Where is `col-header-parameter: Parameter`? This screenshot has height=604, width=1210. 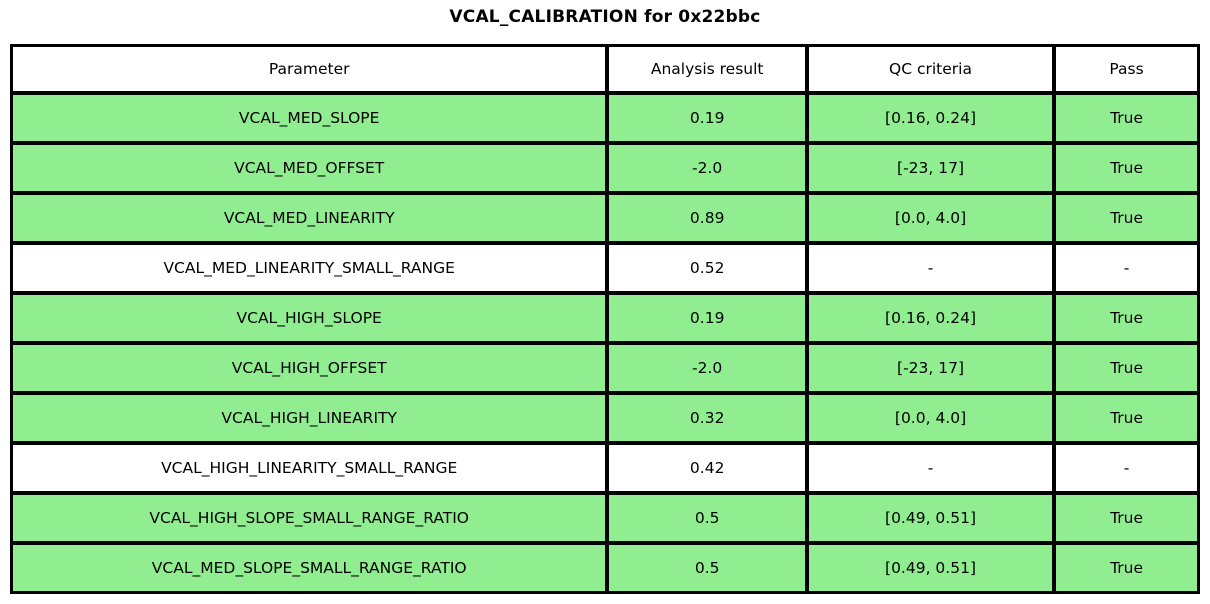
col-header-parameter: Parameter is located at coordinates (309, 69).